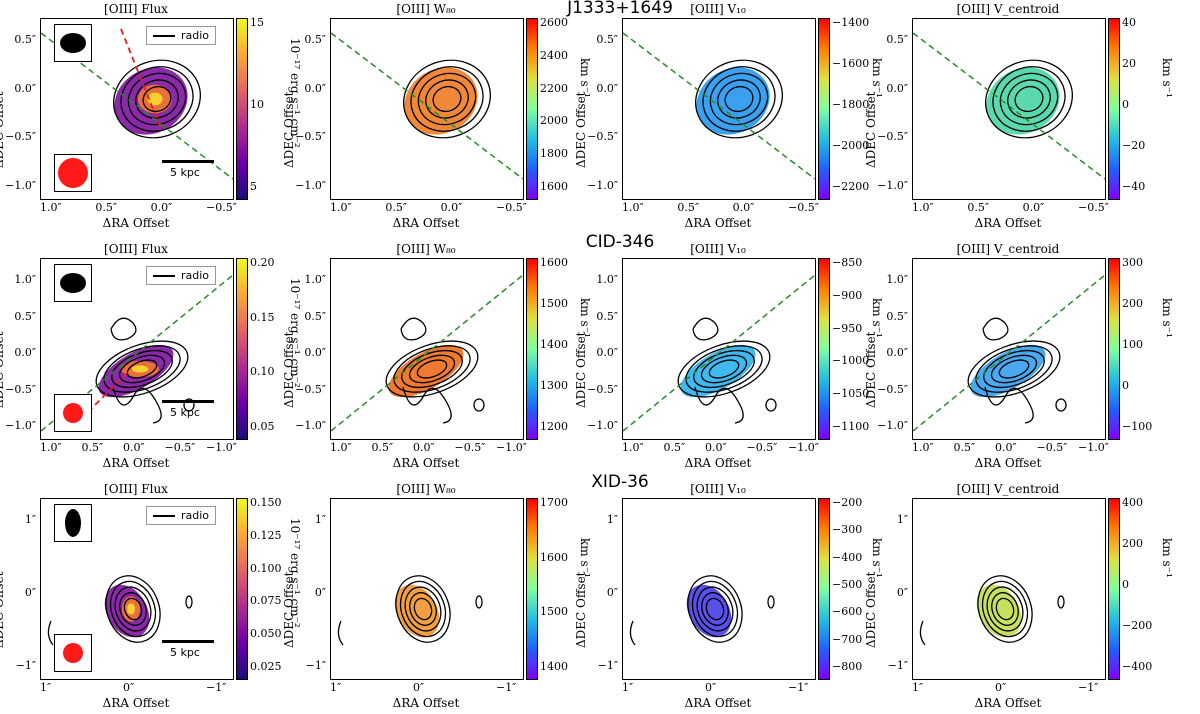  I want to click on colorbar-tick-label: −850, so click(847, 262).